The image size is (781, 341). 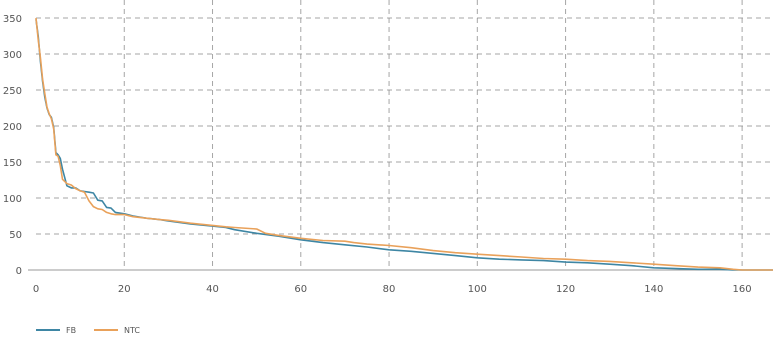 What do you see at coordinates (300, 289) in the screenshot?
I see `x-tick-label: 60` at bounding box center [300, 289].